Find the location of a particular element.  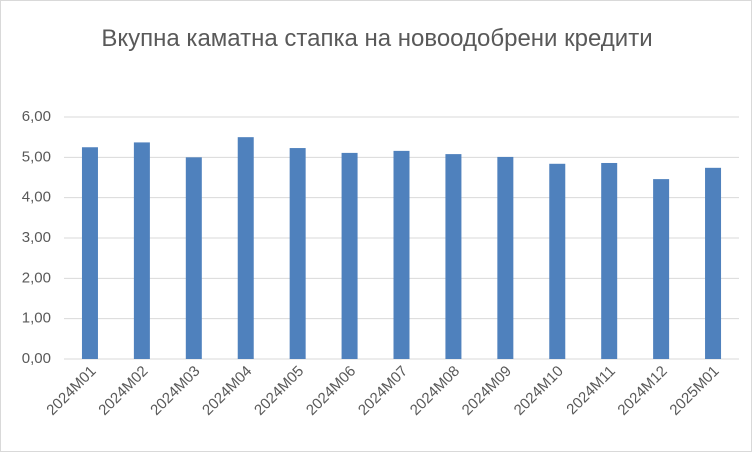

x-tick-label: 2024M06 is located at coordinates (331, 391).